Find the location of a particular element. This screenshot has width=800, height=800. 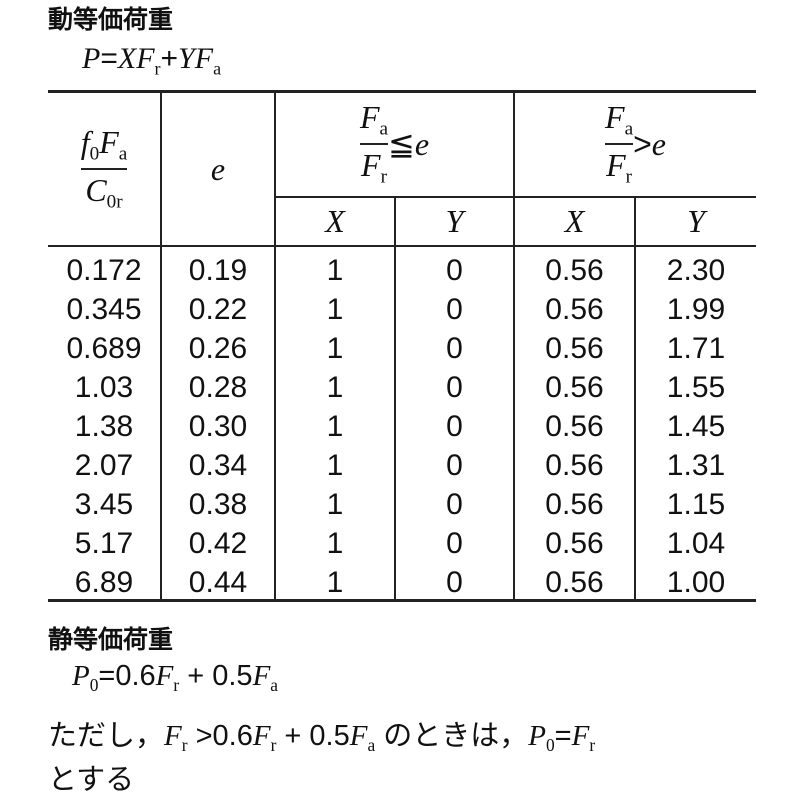

table-row: 1.03 0.28 1 0 0.56 1.55 is located at coordinates (402, 387).